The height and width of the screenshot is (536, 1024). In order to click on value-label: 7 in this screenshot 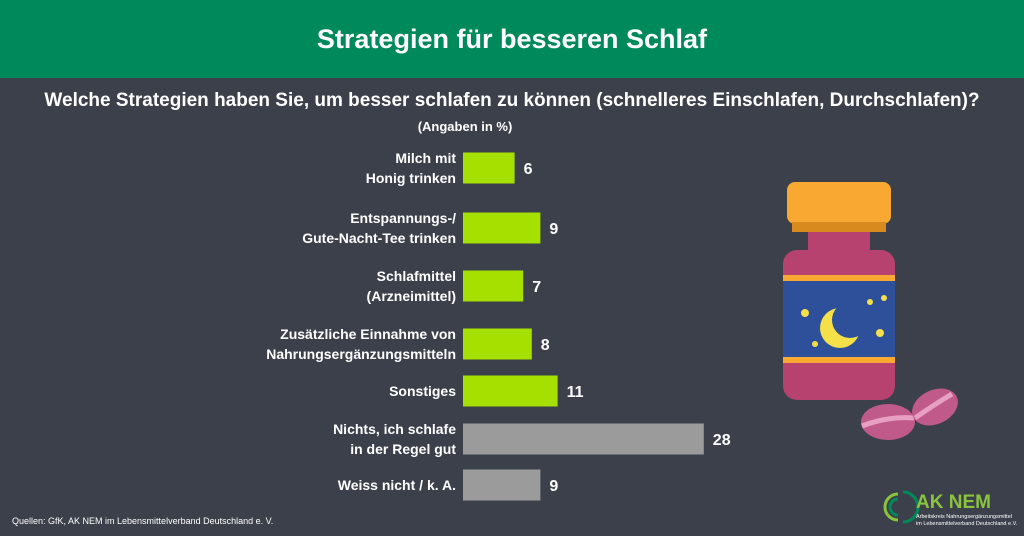, I will do `click(536, 287)`.